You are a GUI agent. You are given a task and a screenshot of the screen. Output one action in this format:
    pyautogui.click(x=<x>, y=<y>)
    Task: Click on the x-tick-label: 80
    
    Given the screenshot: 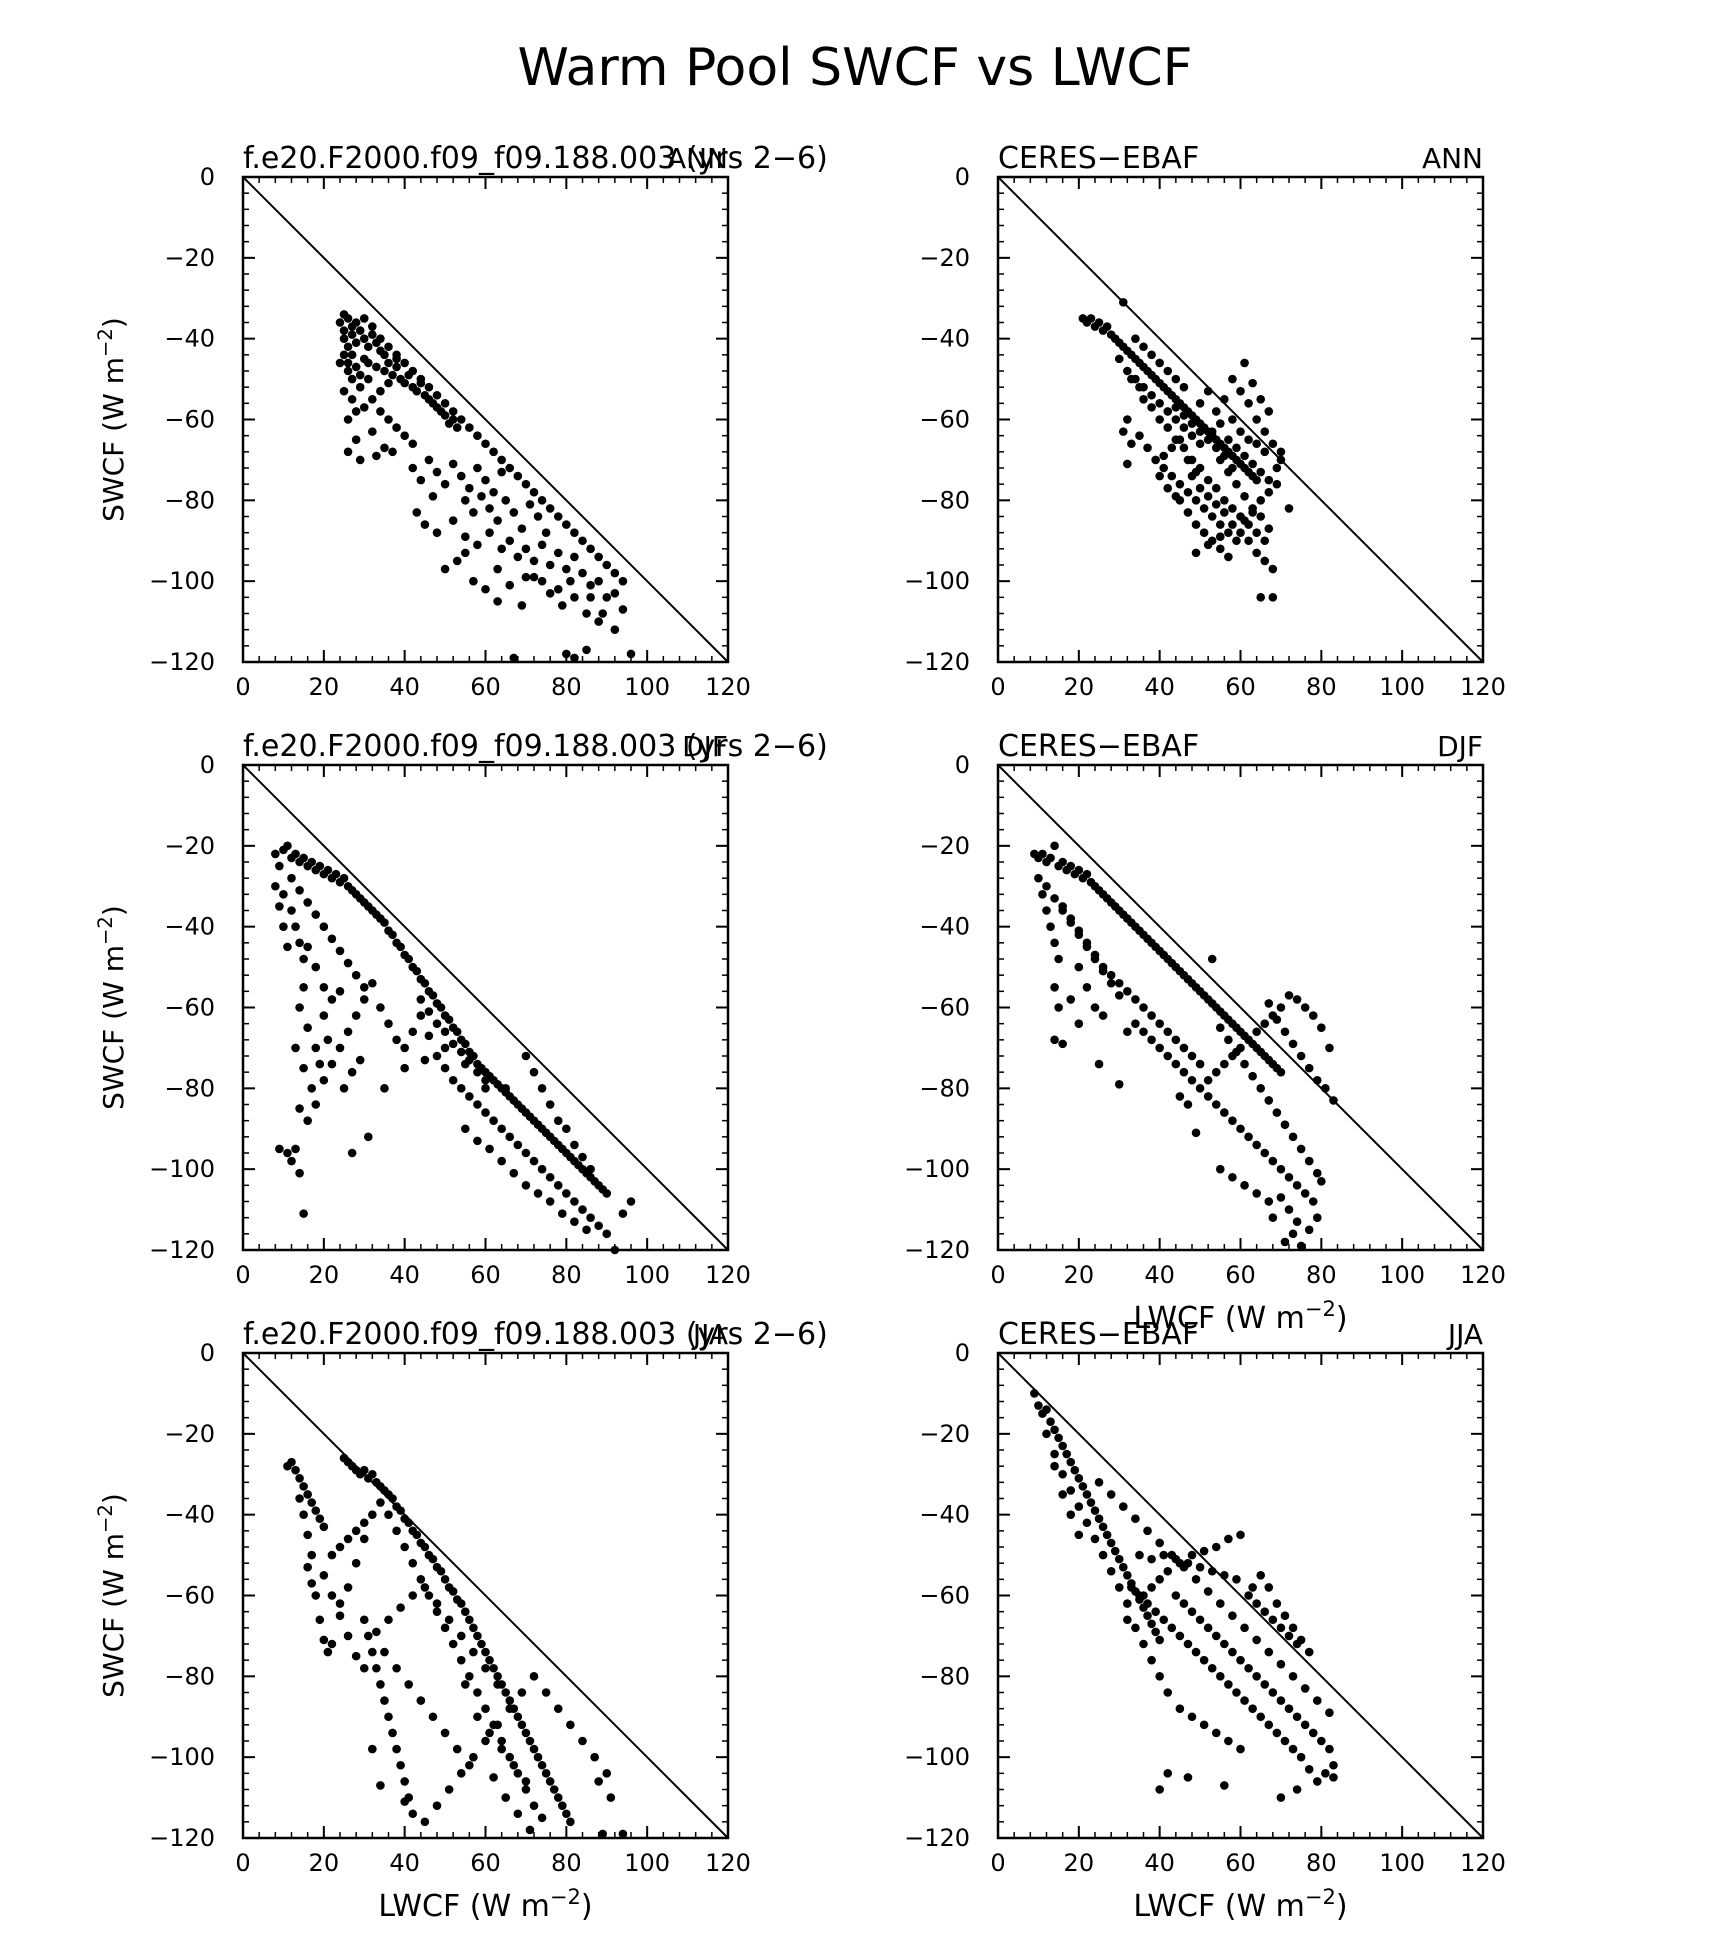 What is the action you would take?
    pyautogui.click(x=566, y=1275)
    